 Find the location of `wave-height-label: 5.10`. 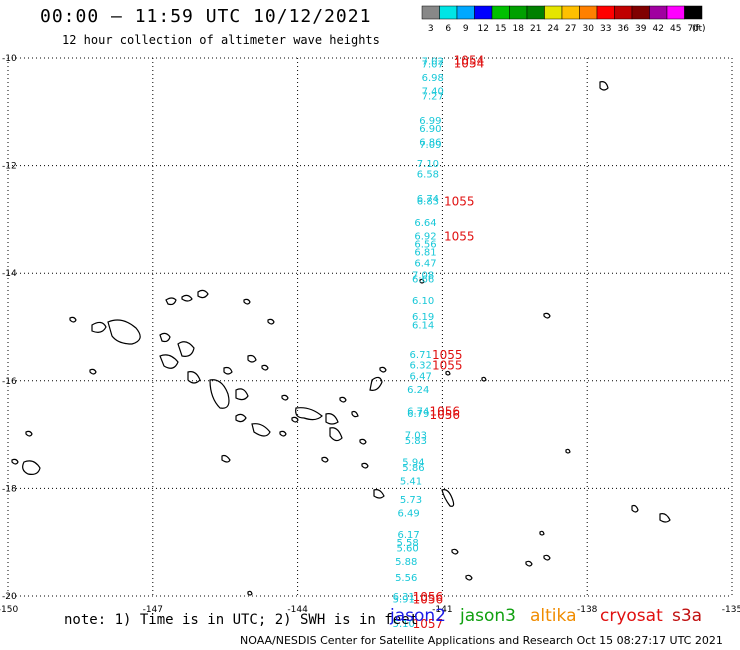

wave-height-label: 5.10 is located at coordinates (404, 624).